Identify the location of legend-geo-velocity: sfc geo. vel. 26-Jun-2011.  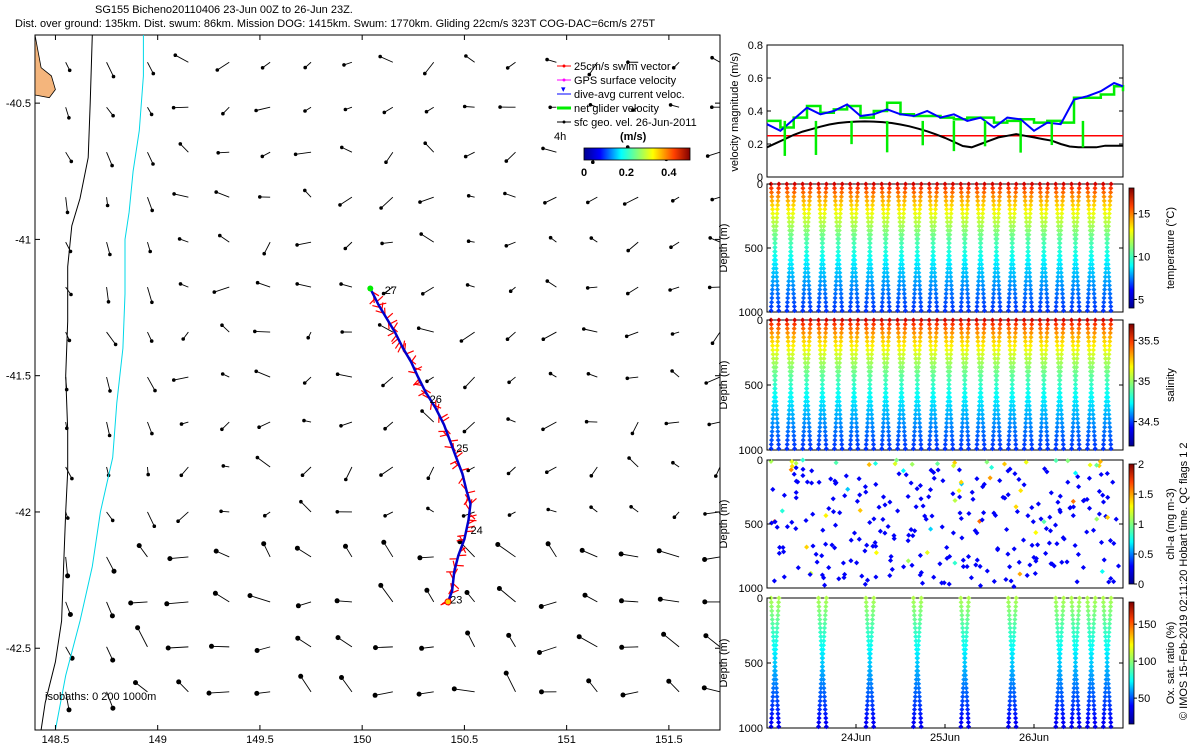
(635, 123).